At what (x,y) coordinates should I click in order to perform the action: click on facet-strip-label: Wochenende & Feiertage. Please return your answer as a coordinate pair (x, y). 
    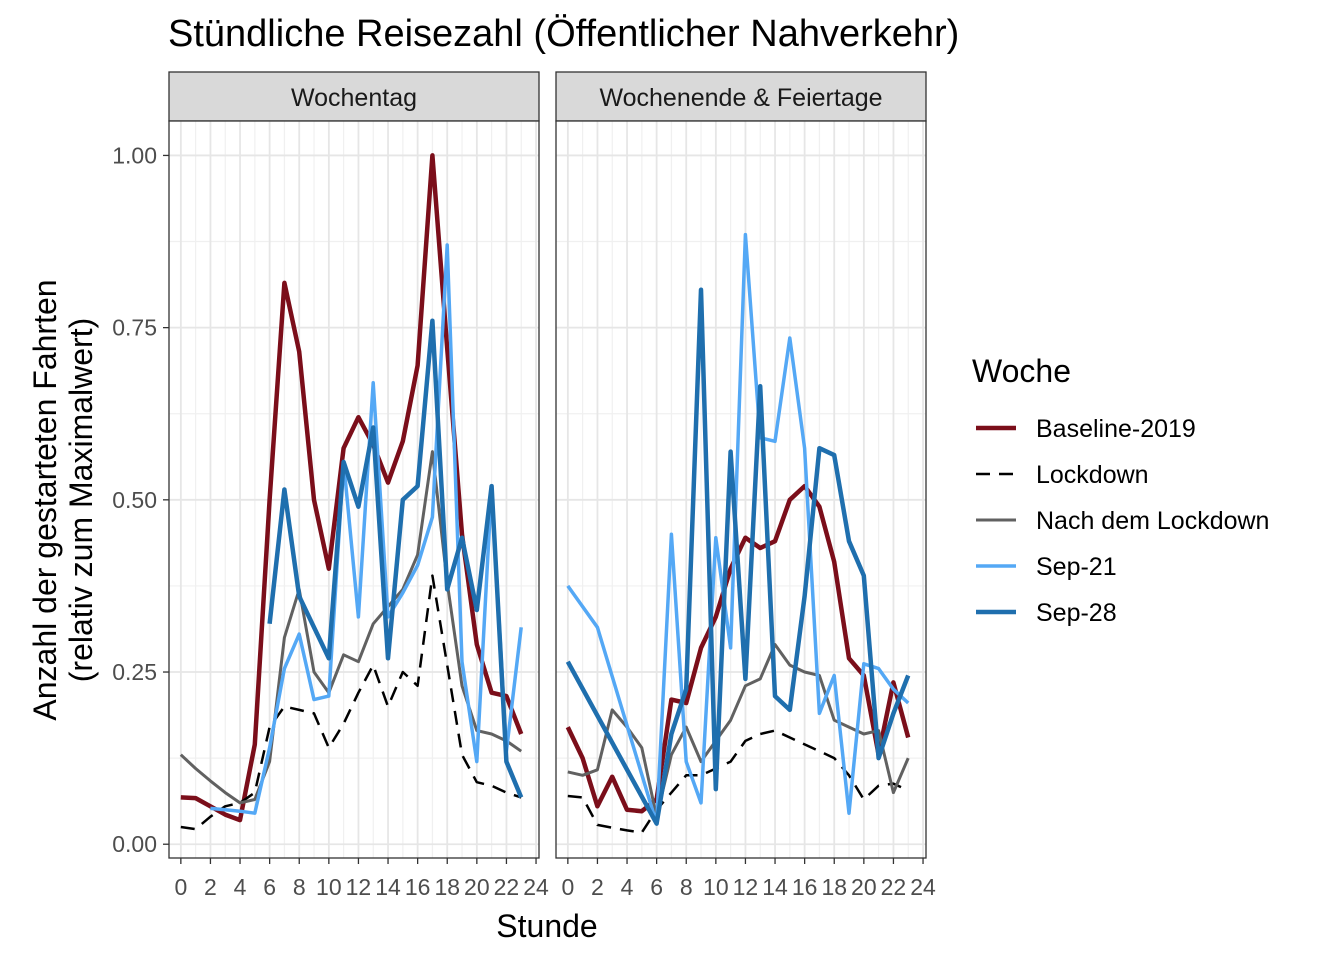
    Looking at the image, I should click on (740, 98).